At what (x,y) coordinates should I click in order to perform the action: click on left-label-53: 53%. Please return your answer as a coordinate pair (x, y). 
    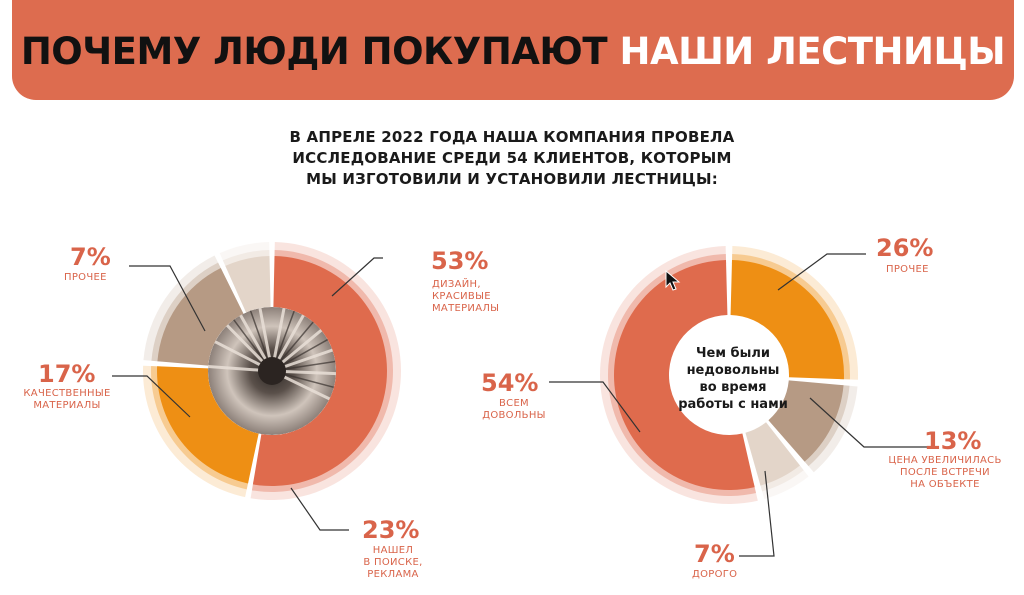
    Looking at the image, I should click on (460, 261).